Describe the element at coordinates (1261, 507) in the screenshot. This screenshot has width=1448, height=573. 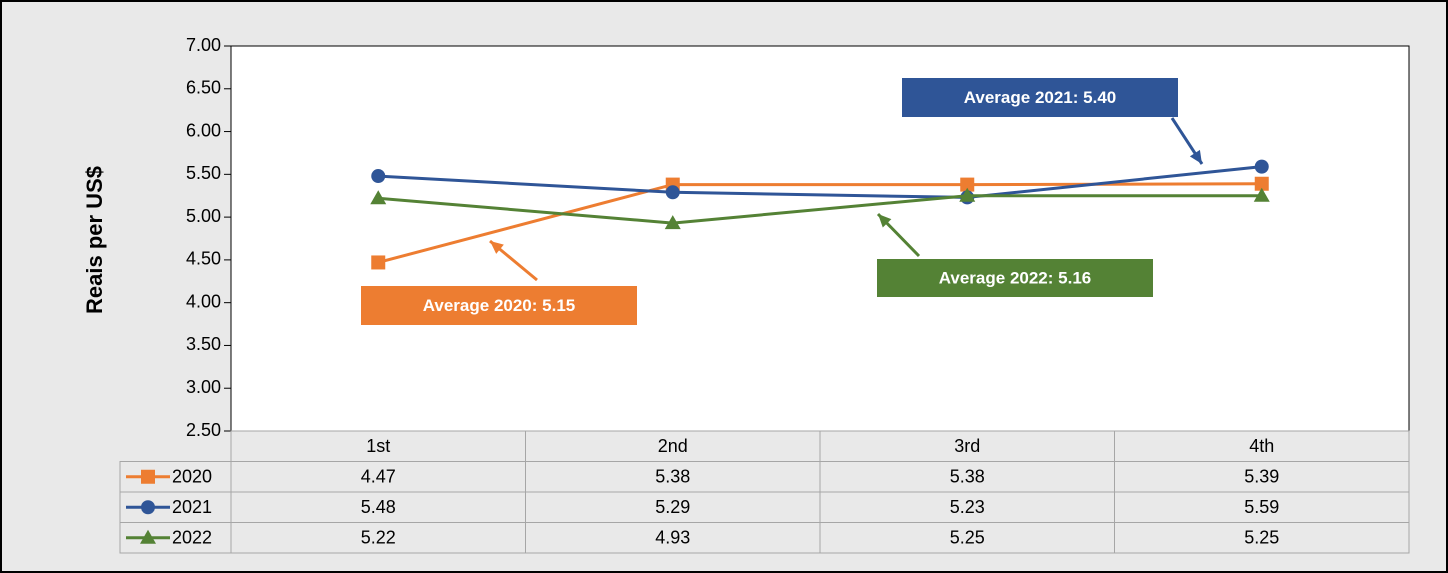
I see `data-table-value: 5.59` at that location.